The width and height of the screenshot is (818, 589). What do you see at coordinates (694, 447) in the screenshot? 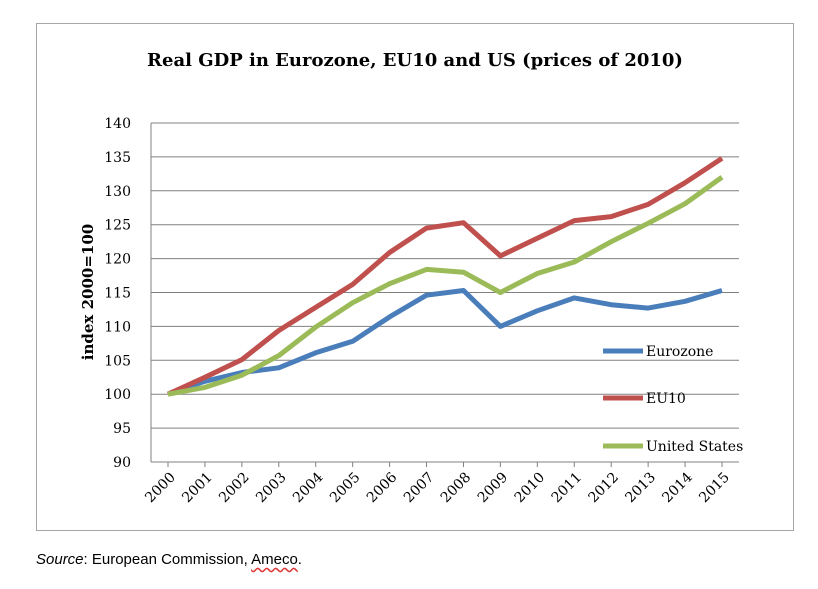
I see `legend-label: United States` at bounding box center [694, 447].